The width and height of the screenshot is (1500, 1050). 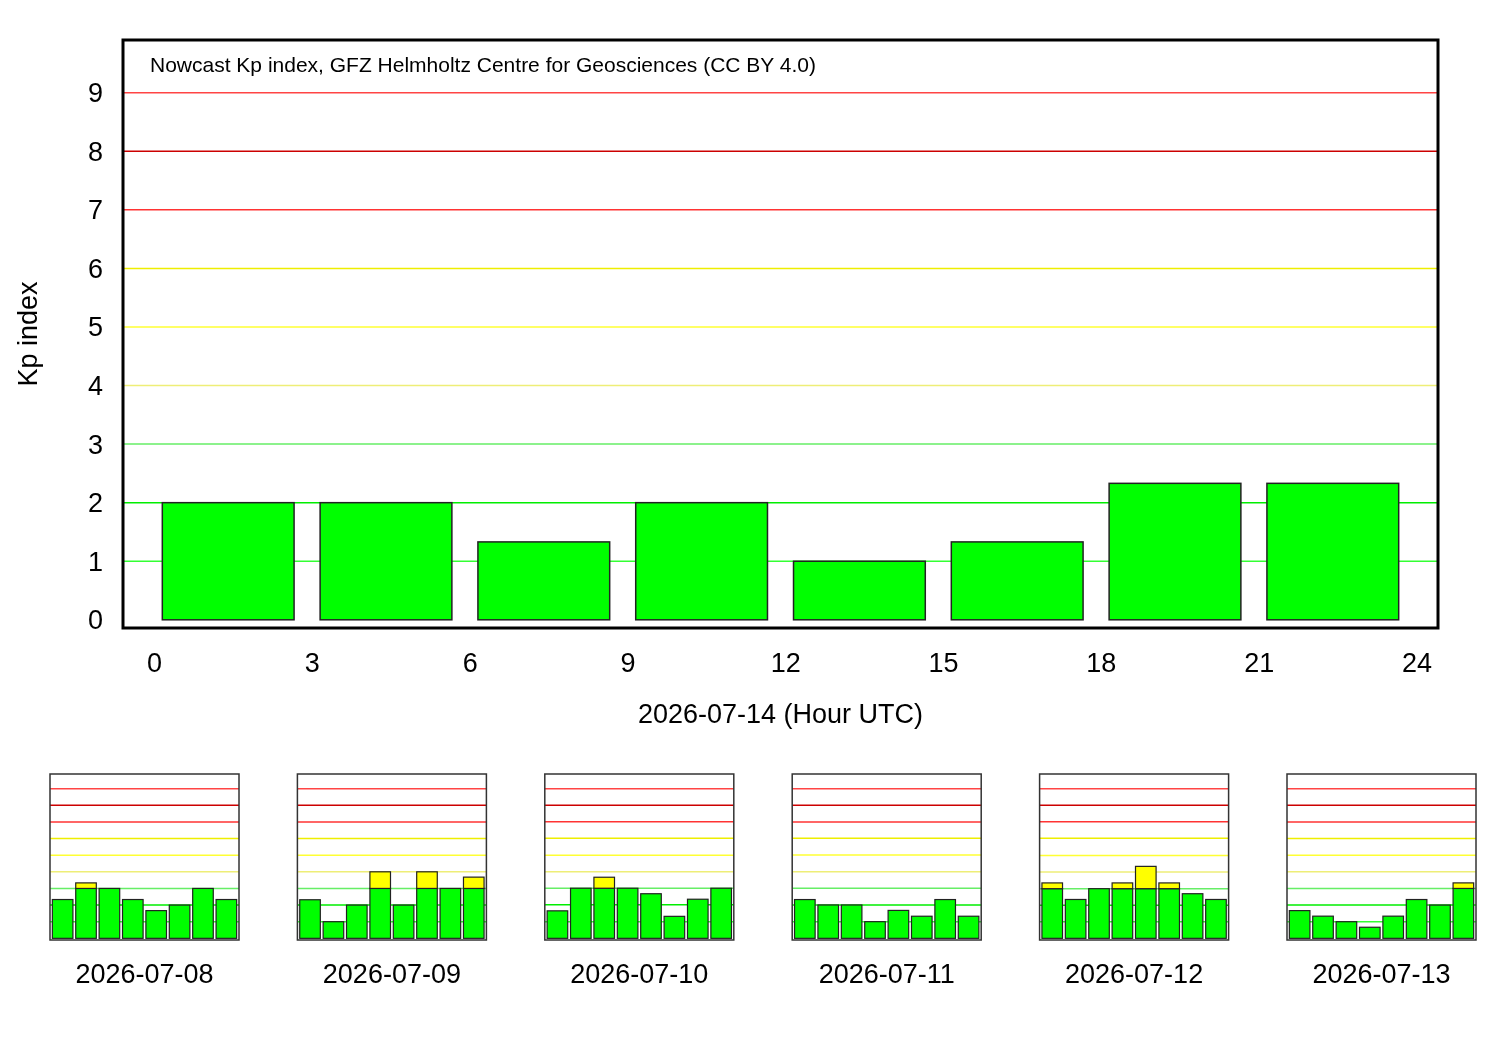 What do you see at coordinates (639, 974) in the screenshot?
I see `x-axis-title: 2026-07-10` at bounding box center [639, 974].